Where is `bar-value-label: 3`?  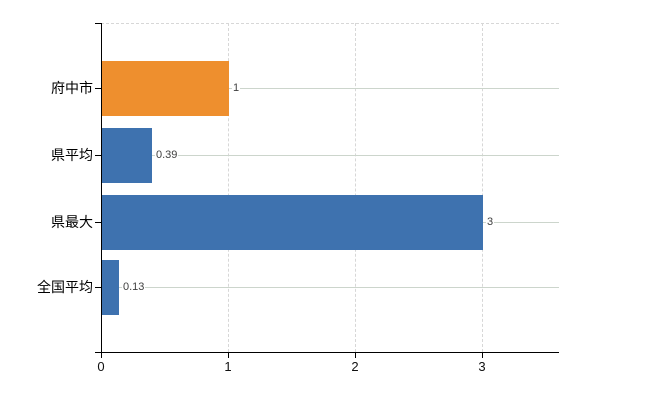 bar-value-label: 3 is located at coordinates (490, 222).